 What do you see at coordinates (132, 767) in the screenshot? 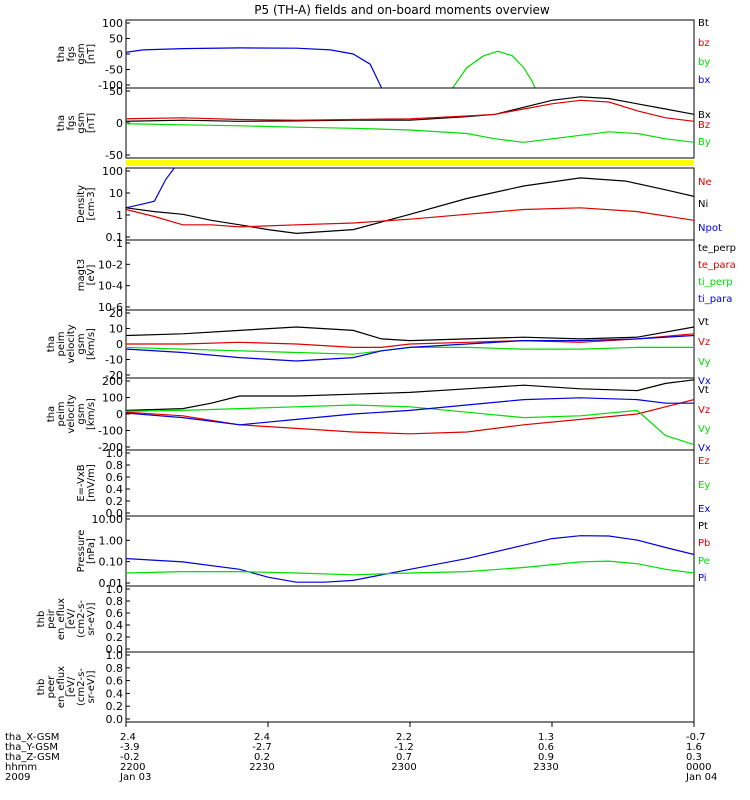
I see `x-axis-value: 2200` at bounding box center [132, 767].